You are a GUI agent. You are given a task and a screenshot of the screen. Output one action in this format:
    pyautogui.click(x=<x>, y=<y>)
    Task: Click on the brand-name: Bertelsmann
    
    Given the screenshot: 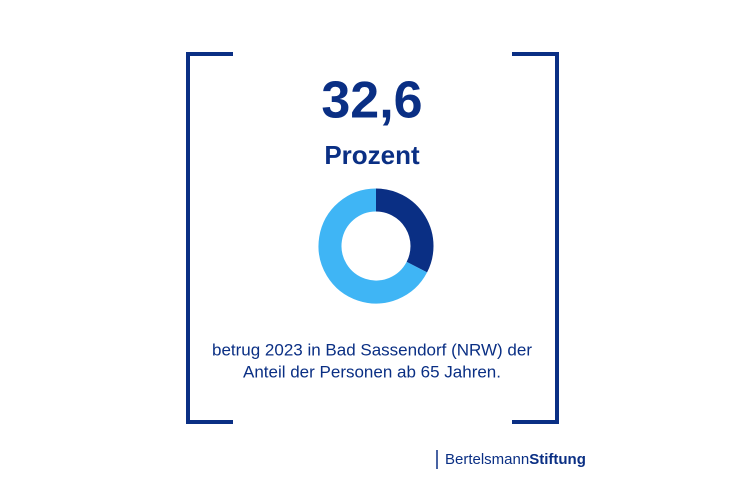 What is the action you would take?
    pyautogui.click(x=487, y=459)
    